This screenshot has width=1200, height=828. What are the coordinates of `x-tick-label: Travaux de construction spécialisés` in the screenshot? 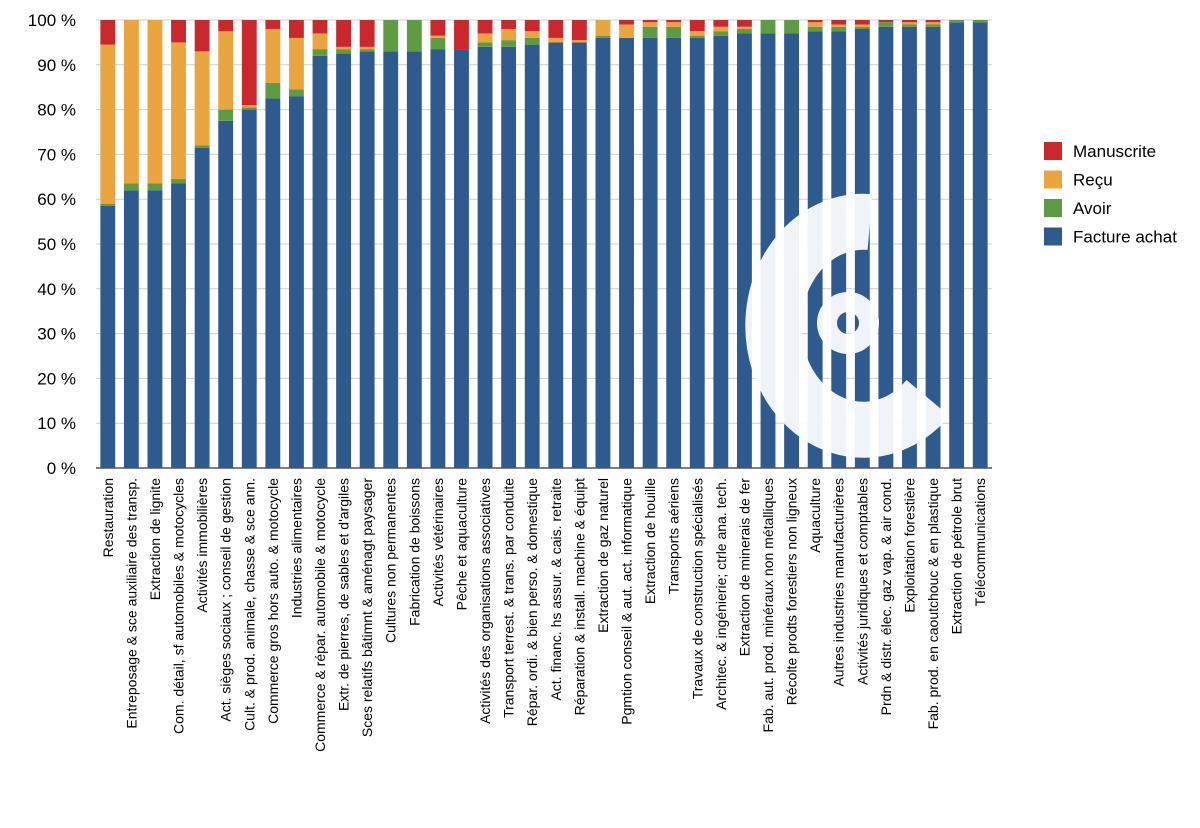 It's located at (697, 588).